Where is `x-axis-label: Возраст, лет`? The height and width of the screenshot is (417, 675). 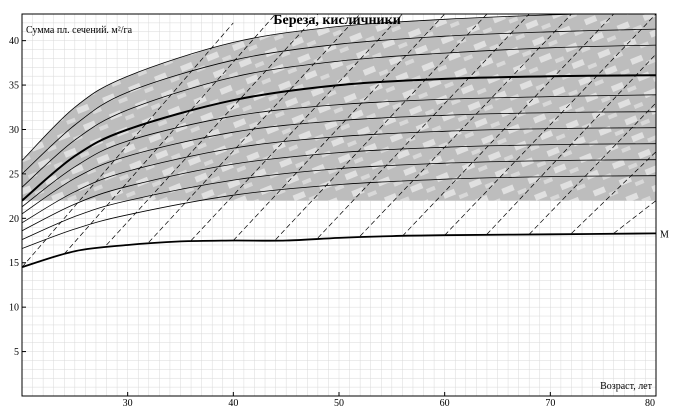
x-axis-label: Возраст, лет is located at coordinates (626, 386).